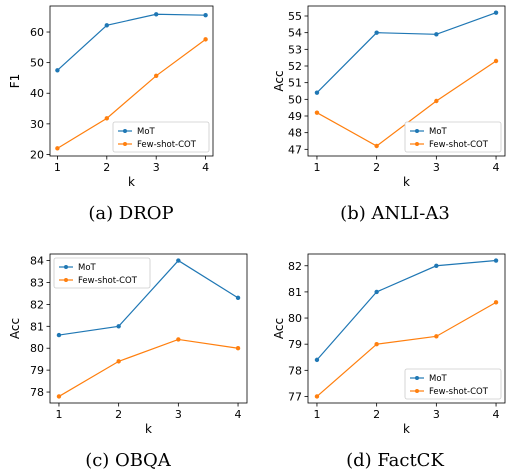  What do you see at coordinates (295, 344) in the screenshot?
I see `y-tick-label: 79` at bounding box center [295, 344].